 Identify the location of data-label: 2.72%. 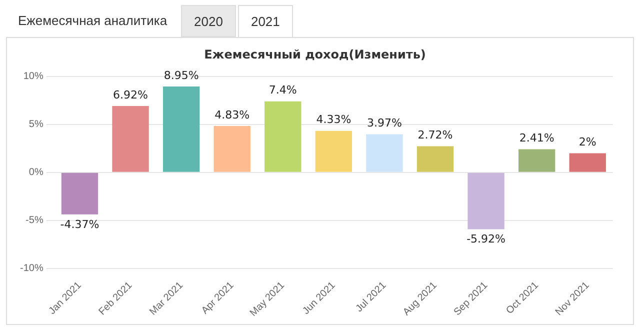
(435, 135).